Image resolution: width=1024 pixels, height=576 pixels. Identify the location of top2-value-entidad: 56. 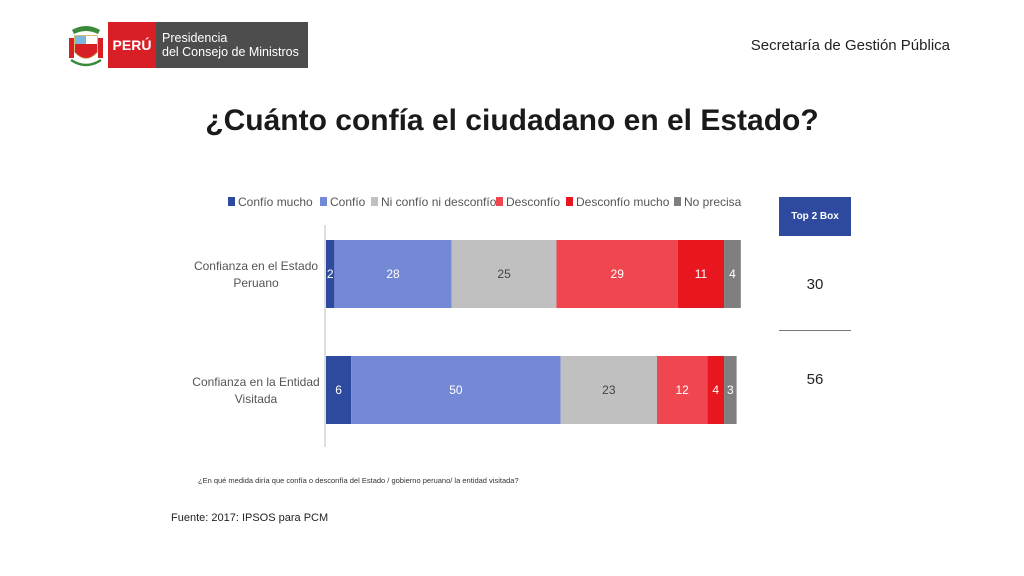
(815, 379).